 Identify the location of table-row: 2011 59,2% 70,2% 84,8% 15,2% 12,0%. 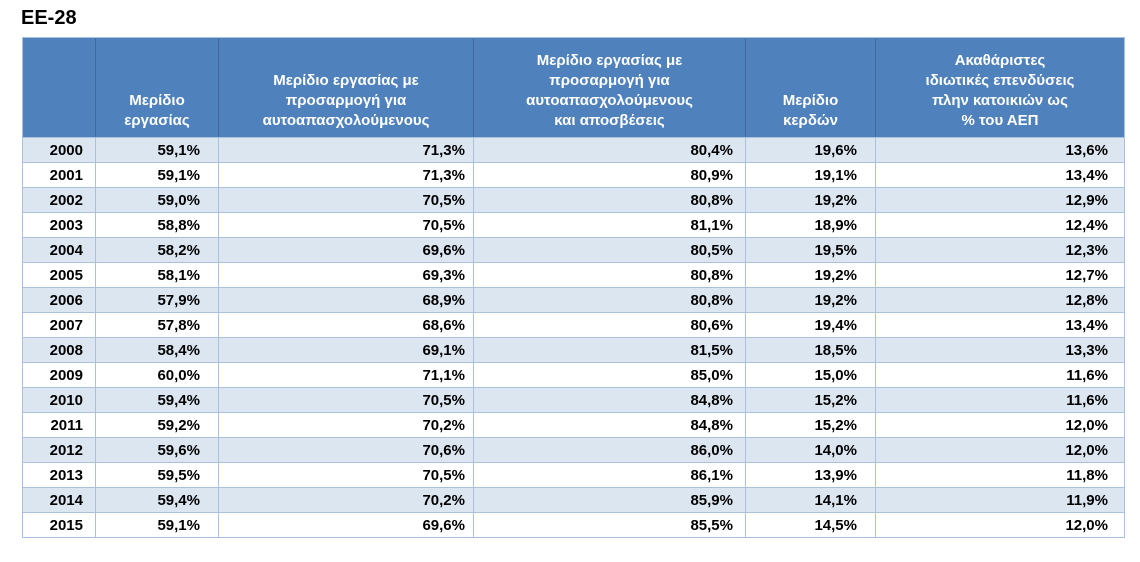
(573, 425).